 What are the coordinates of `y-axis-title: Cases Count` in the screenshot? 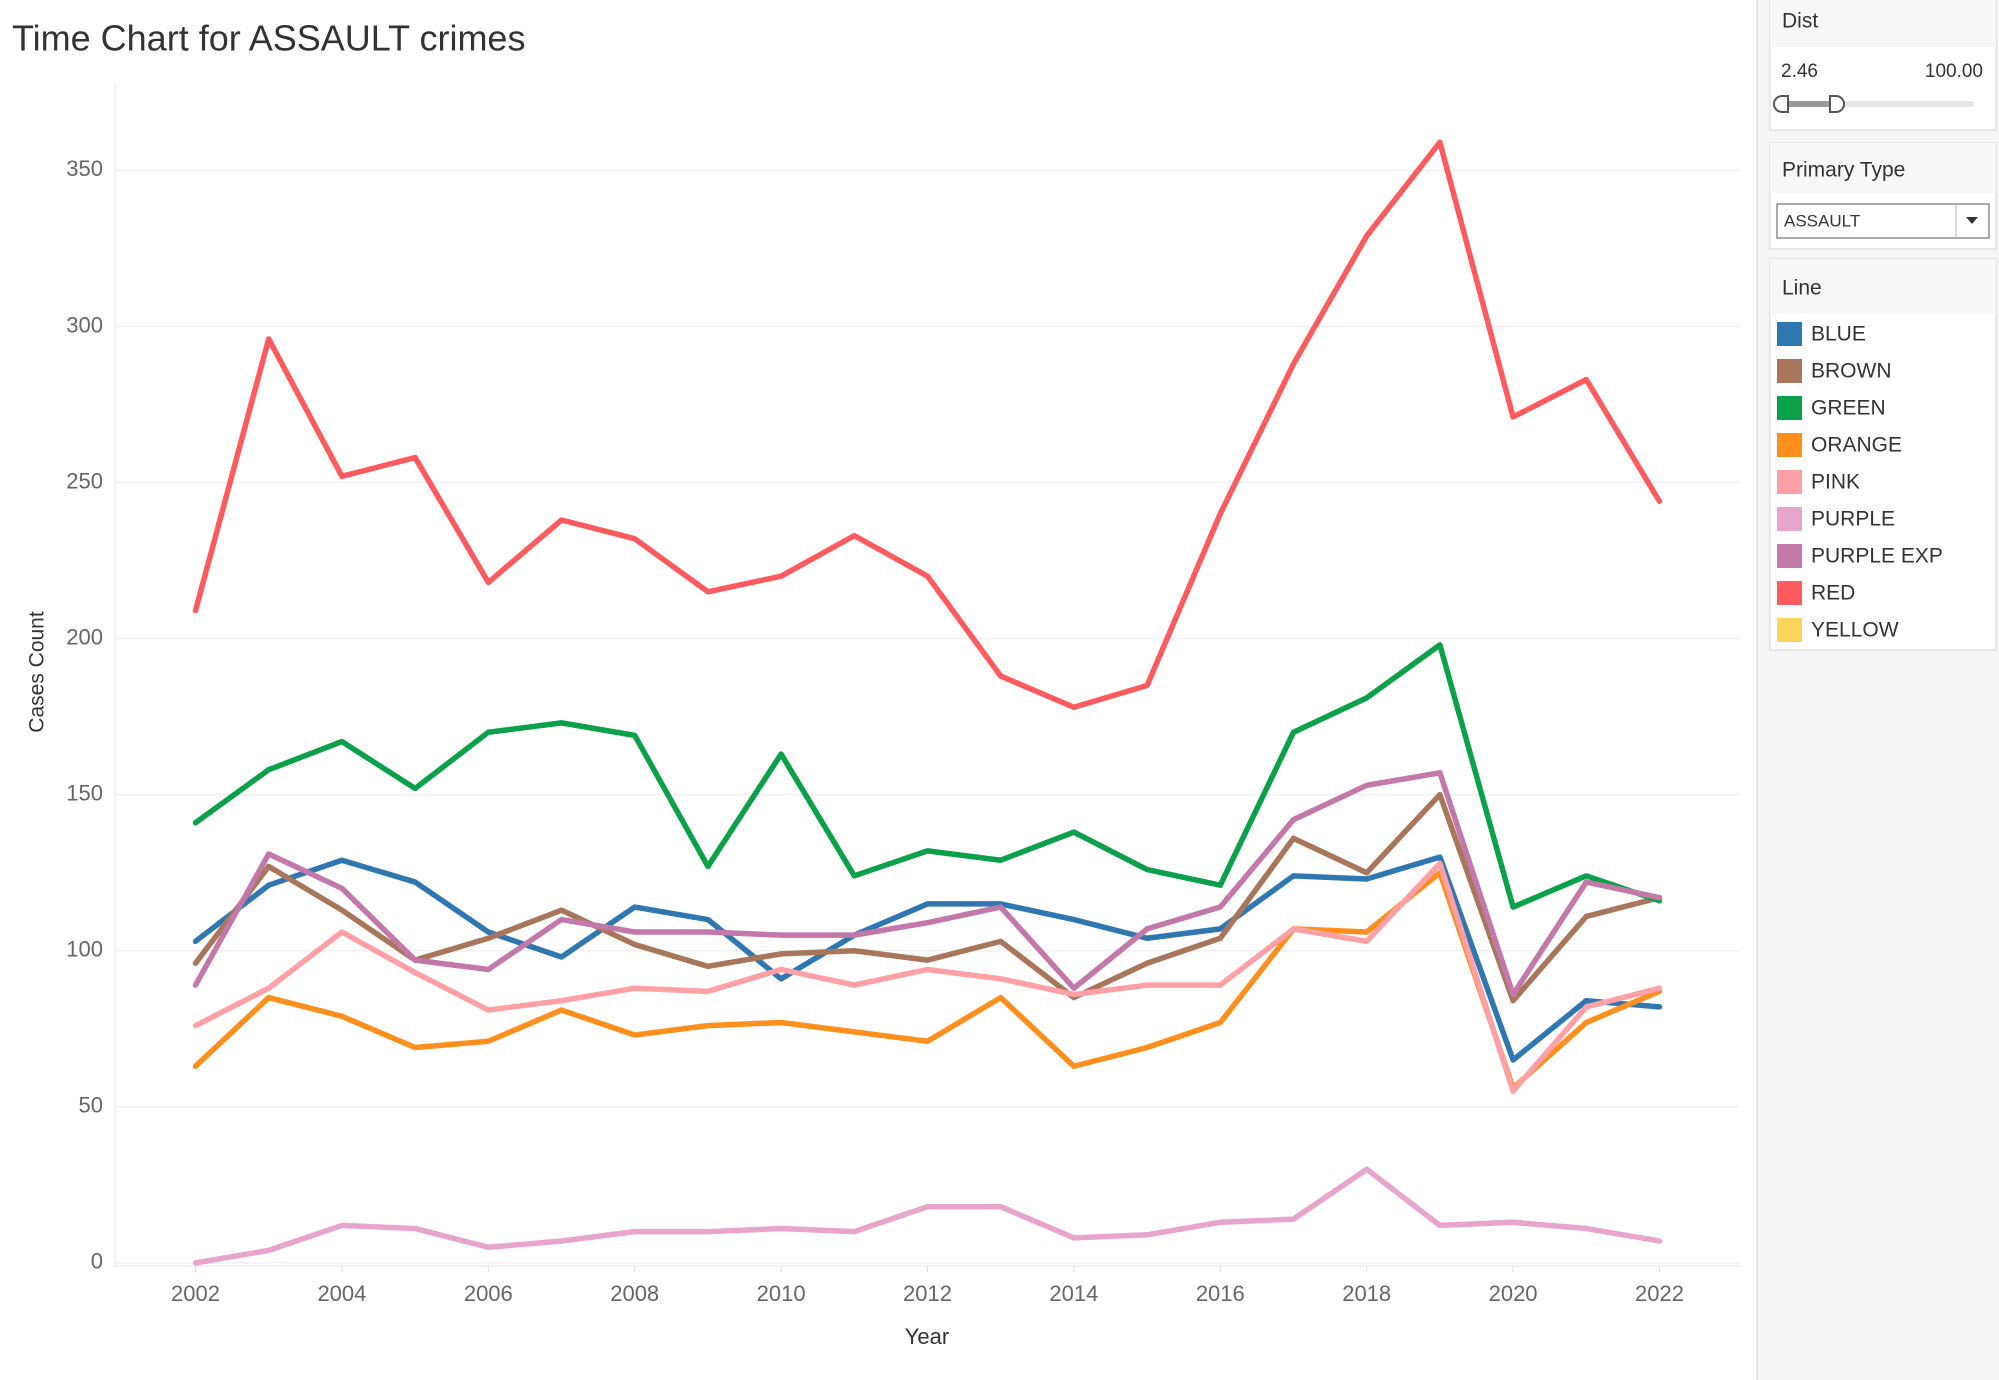 It's located at (37, 672).